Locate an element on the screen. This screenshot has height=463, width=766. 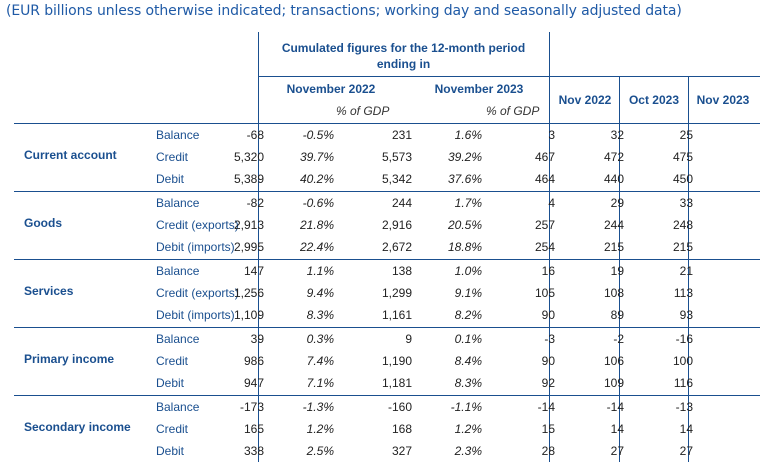
cell-p22: 21.8% is located at coordinates (316, 225).